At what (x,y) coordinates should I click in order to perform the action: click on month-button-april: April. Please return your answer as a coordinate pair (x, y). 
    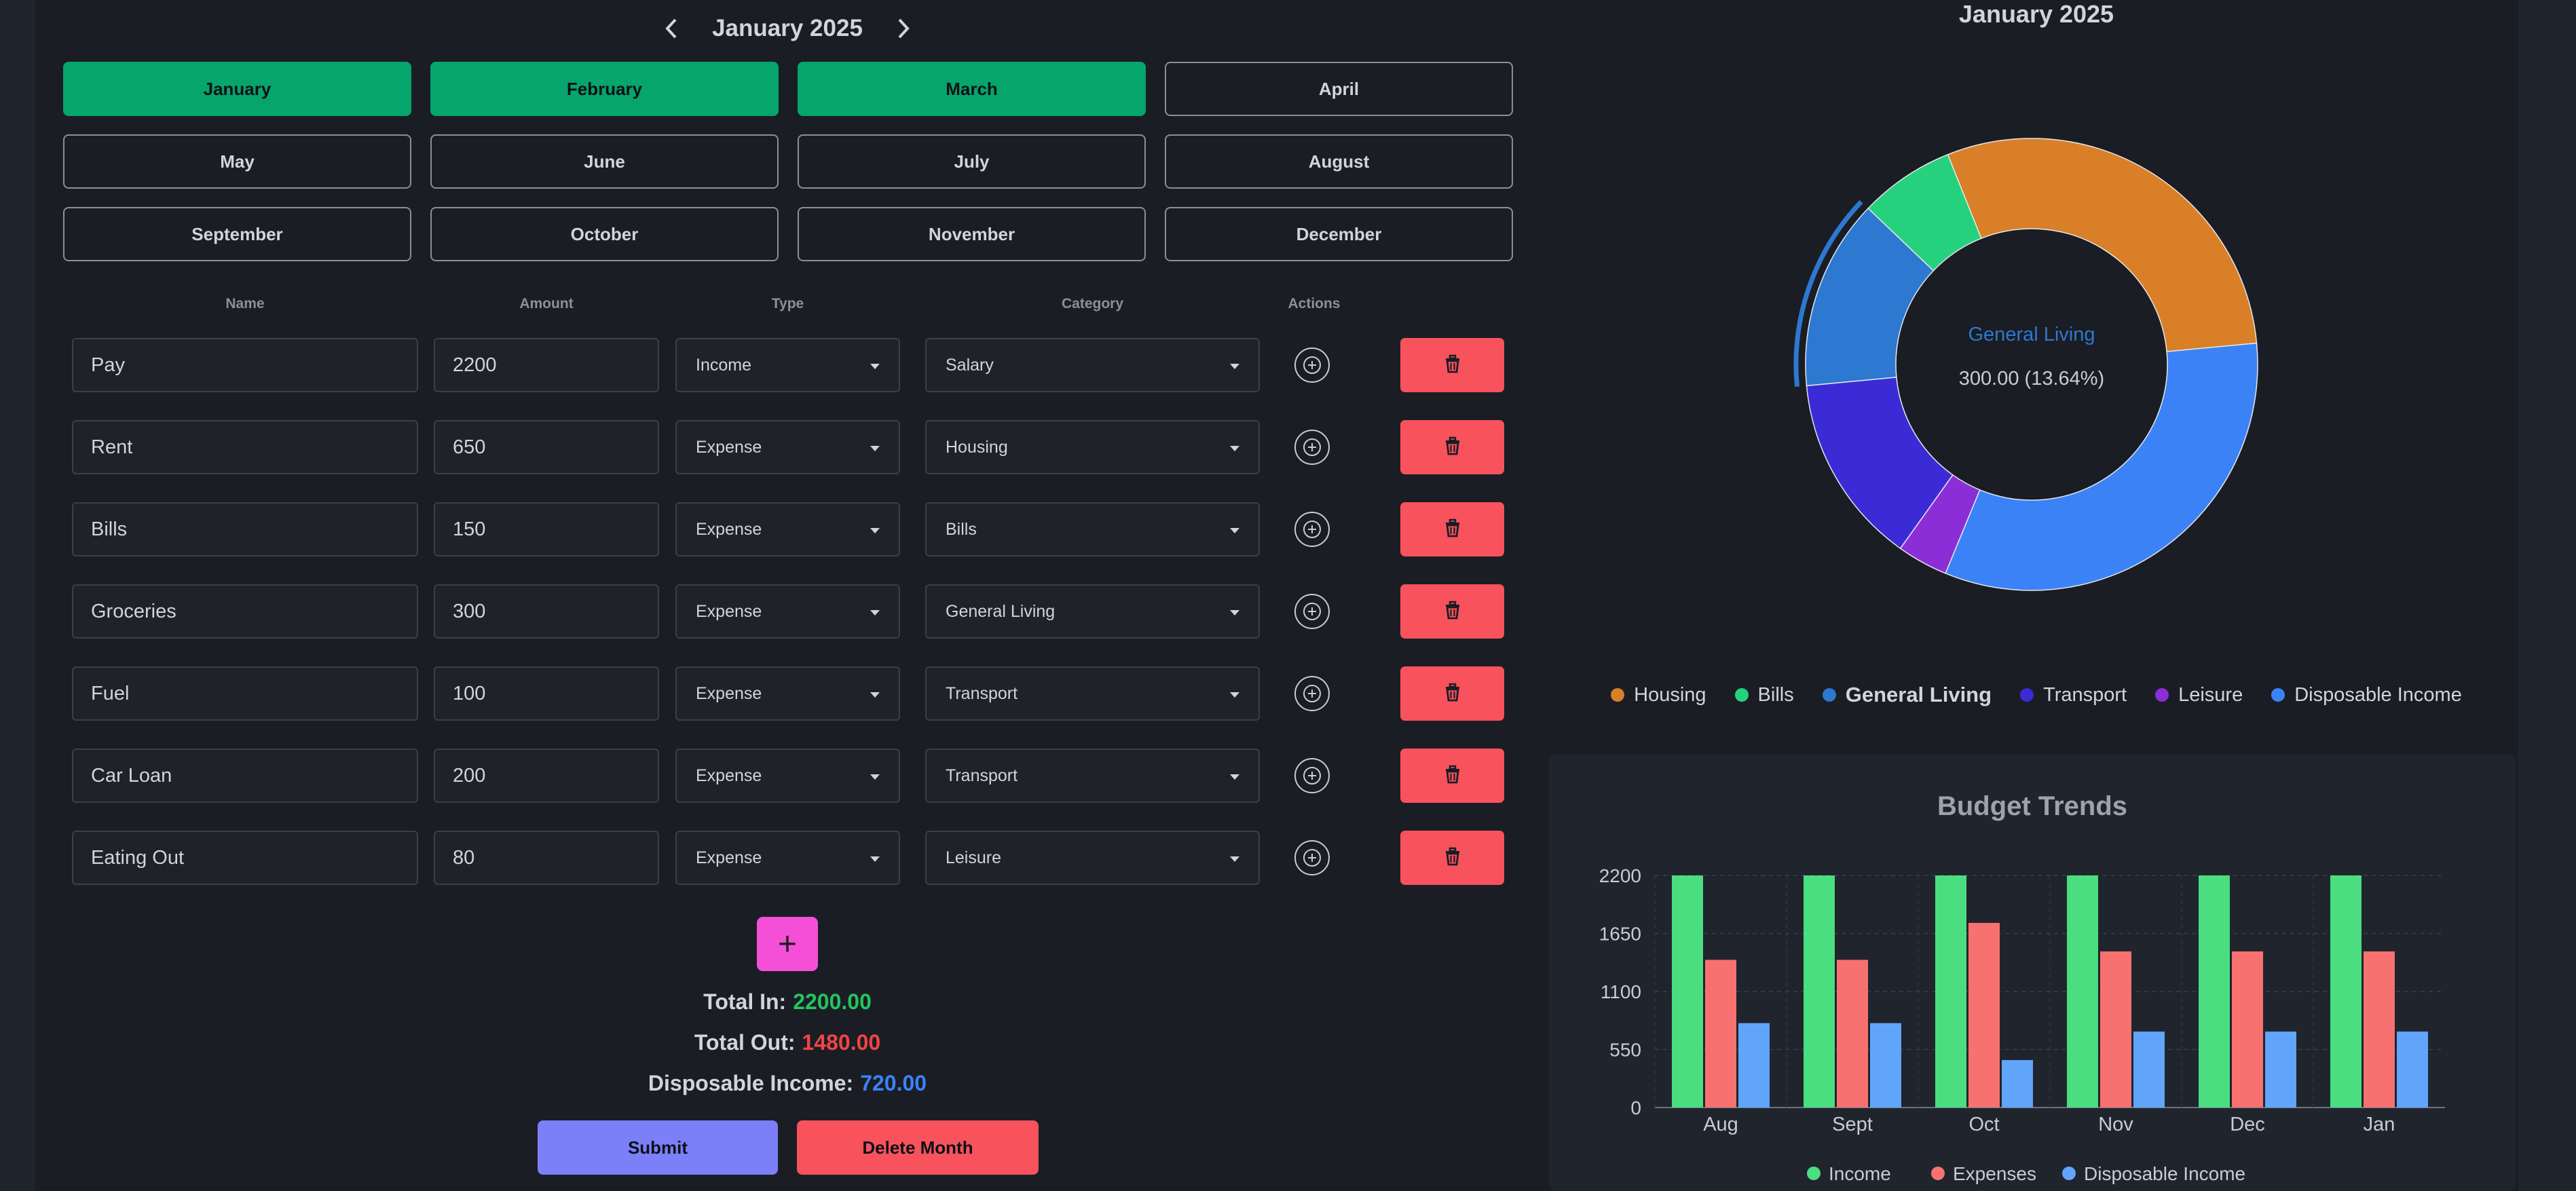
    Looking at the image, I should click on (1339, 89).